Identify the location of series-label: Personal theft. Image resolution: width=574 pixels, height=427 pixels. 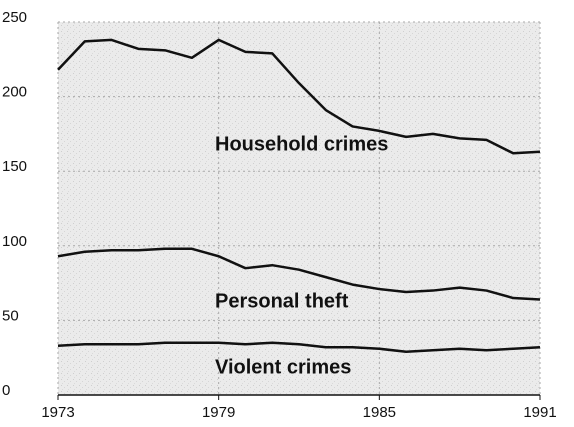
(282, 301).